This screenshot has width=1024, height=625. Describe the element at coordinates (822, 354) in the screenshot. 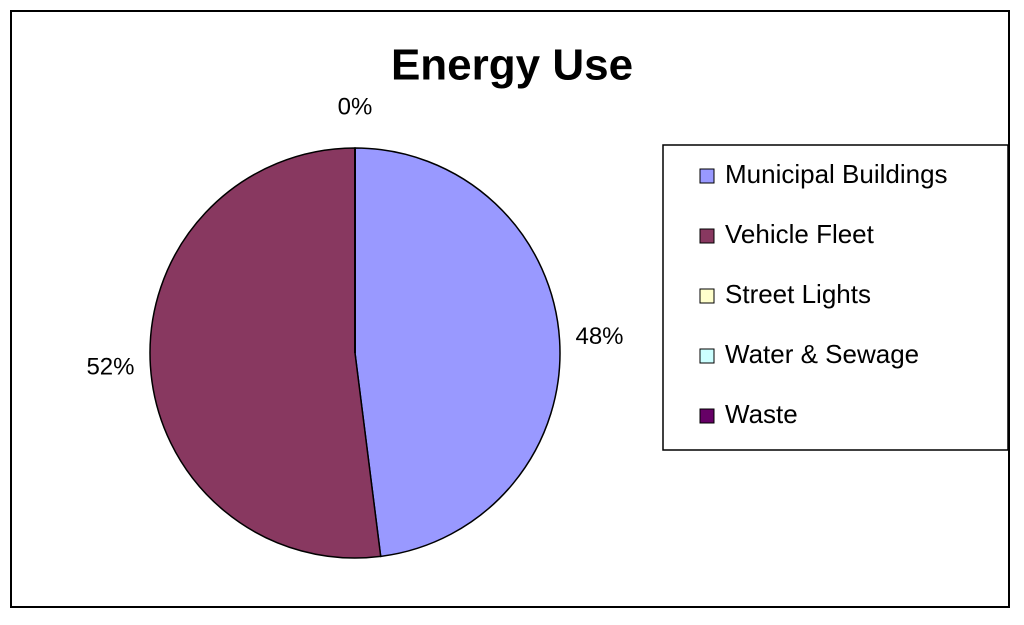

I see `legend-label: Water & Sewage` at that location.